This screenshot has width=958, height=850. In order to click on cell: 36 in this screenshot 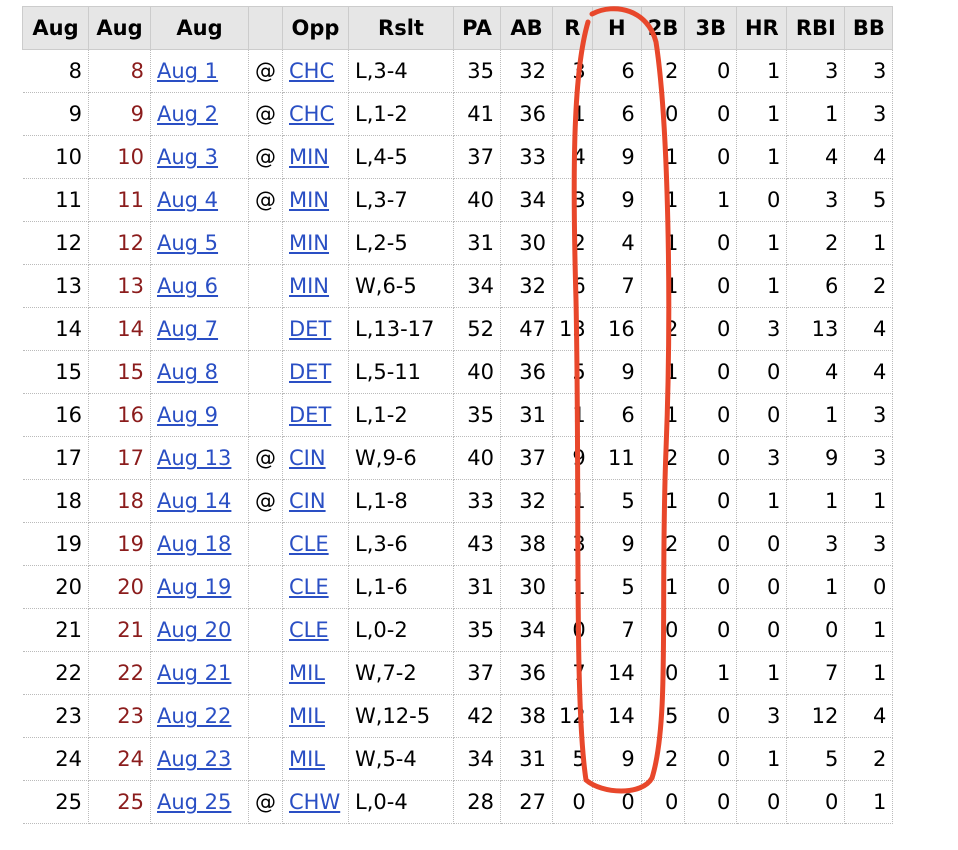, I will do `click(526, 673)`.